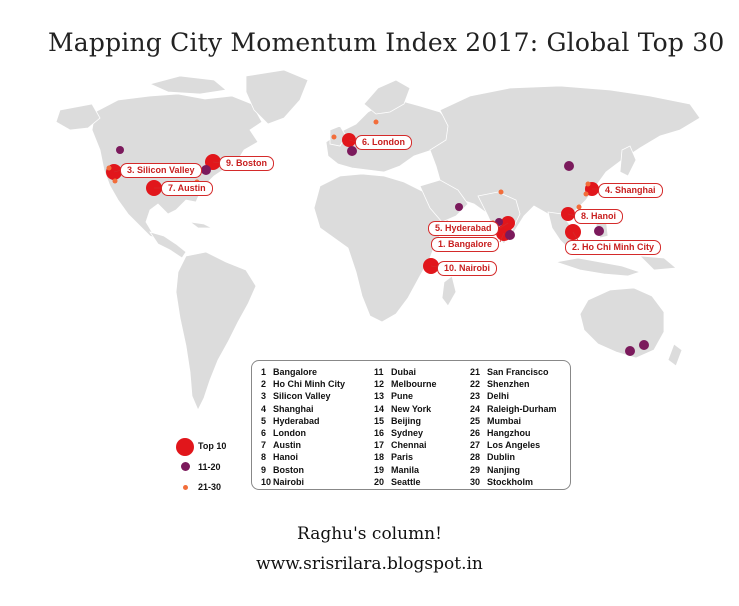 The image size is (739, 606). Describe the element at coordinates (277, 97) in the screenshot. I see `greenland` at that location.